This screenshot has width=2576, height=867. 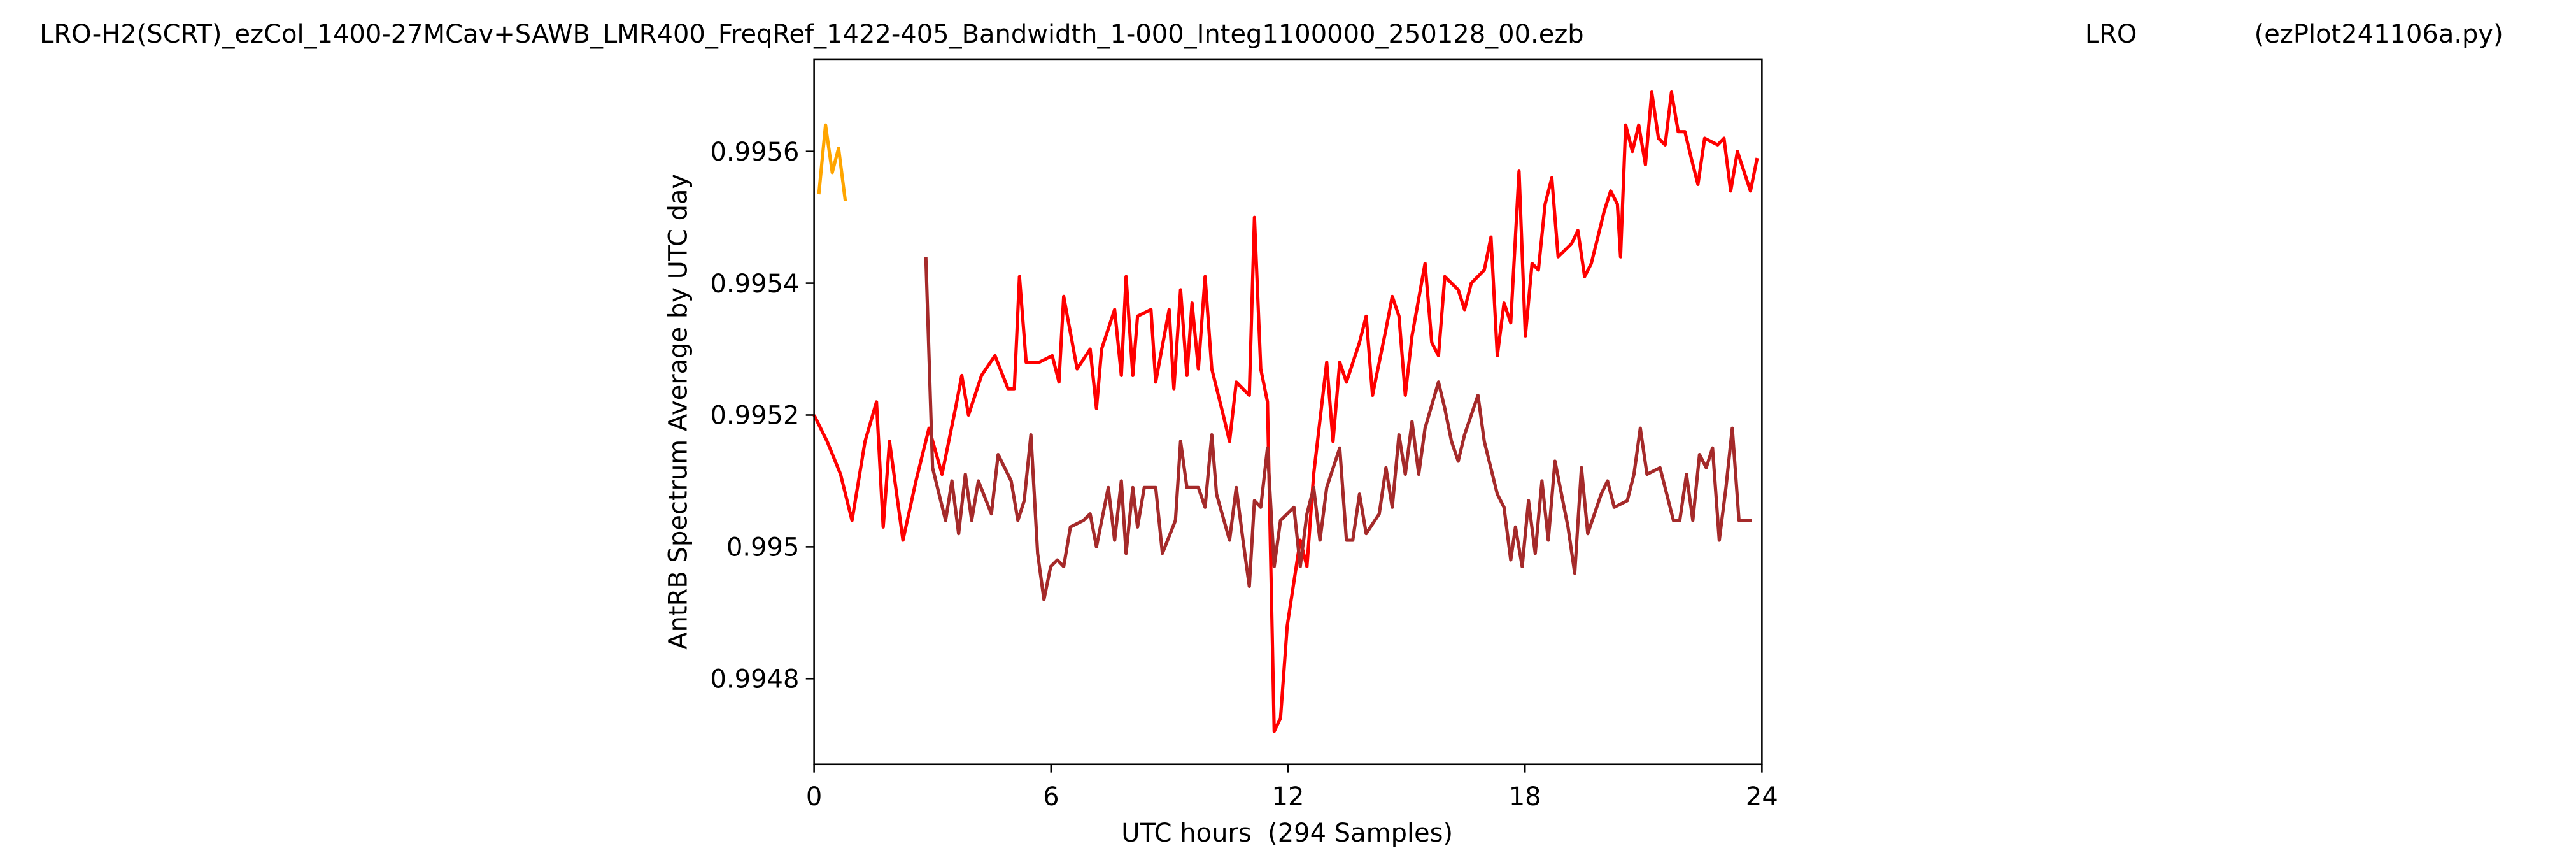 I want to click on y-axis-label: AntRB Spectrum Average by UTC day, so click(x=678, y=412).